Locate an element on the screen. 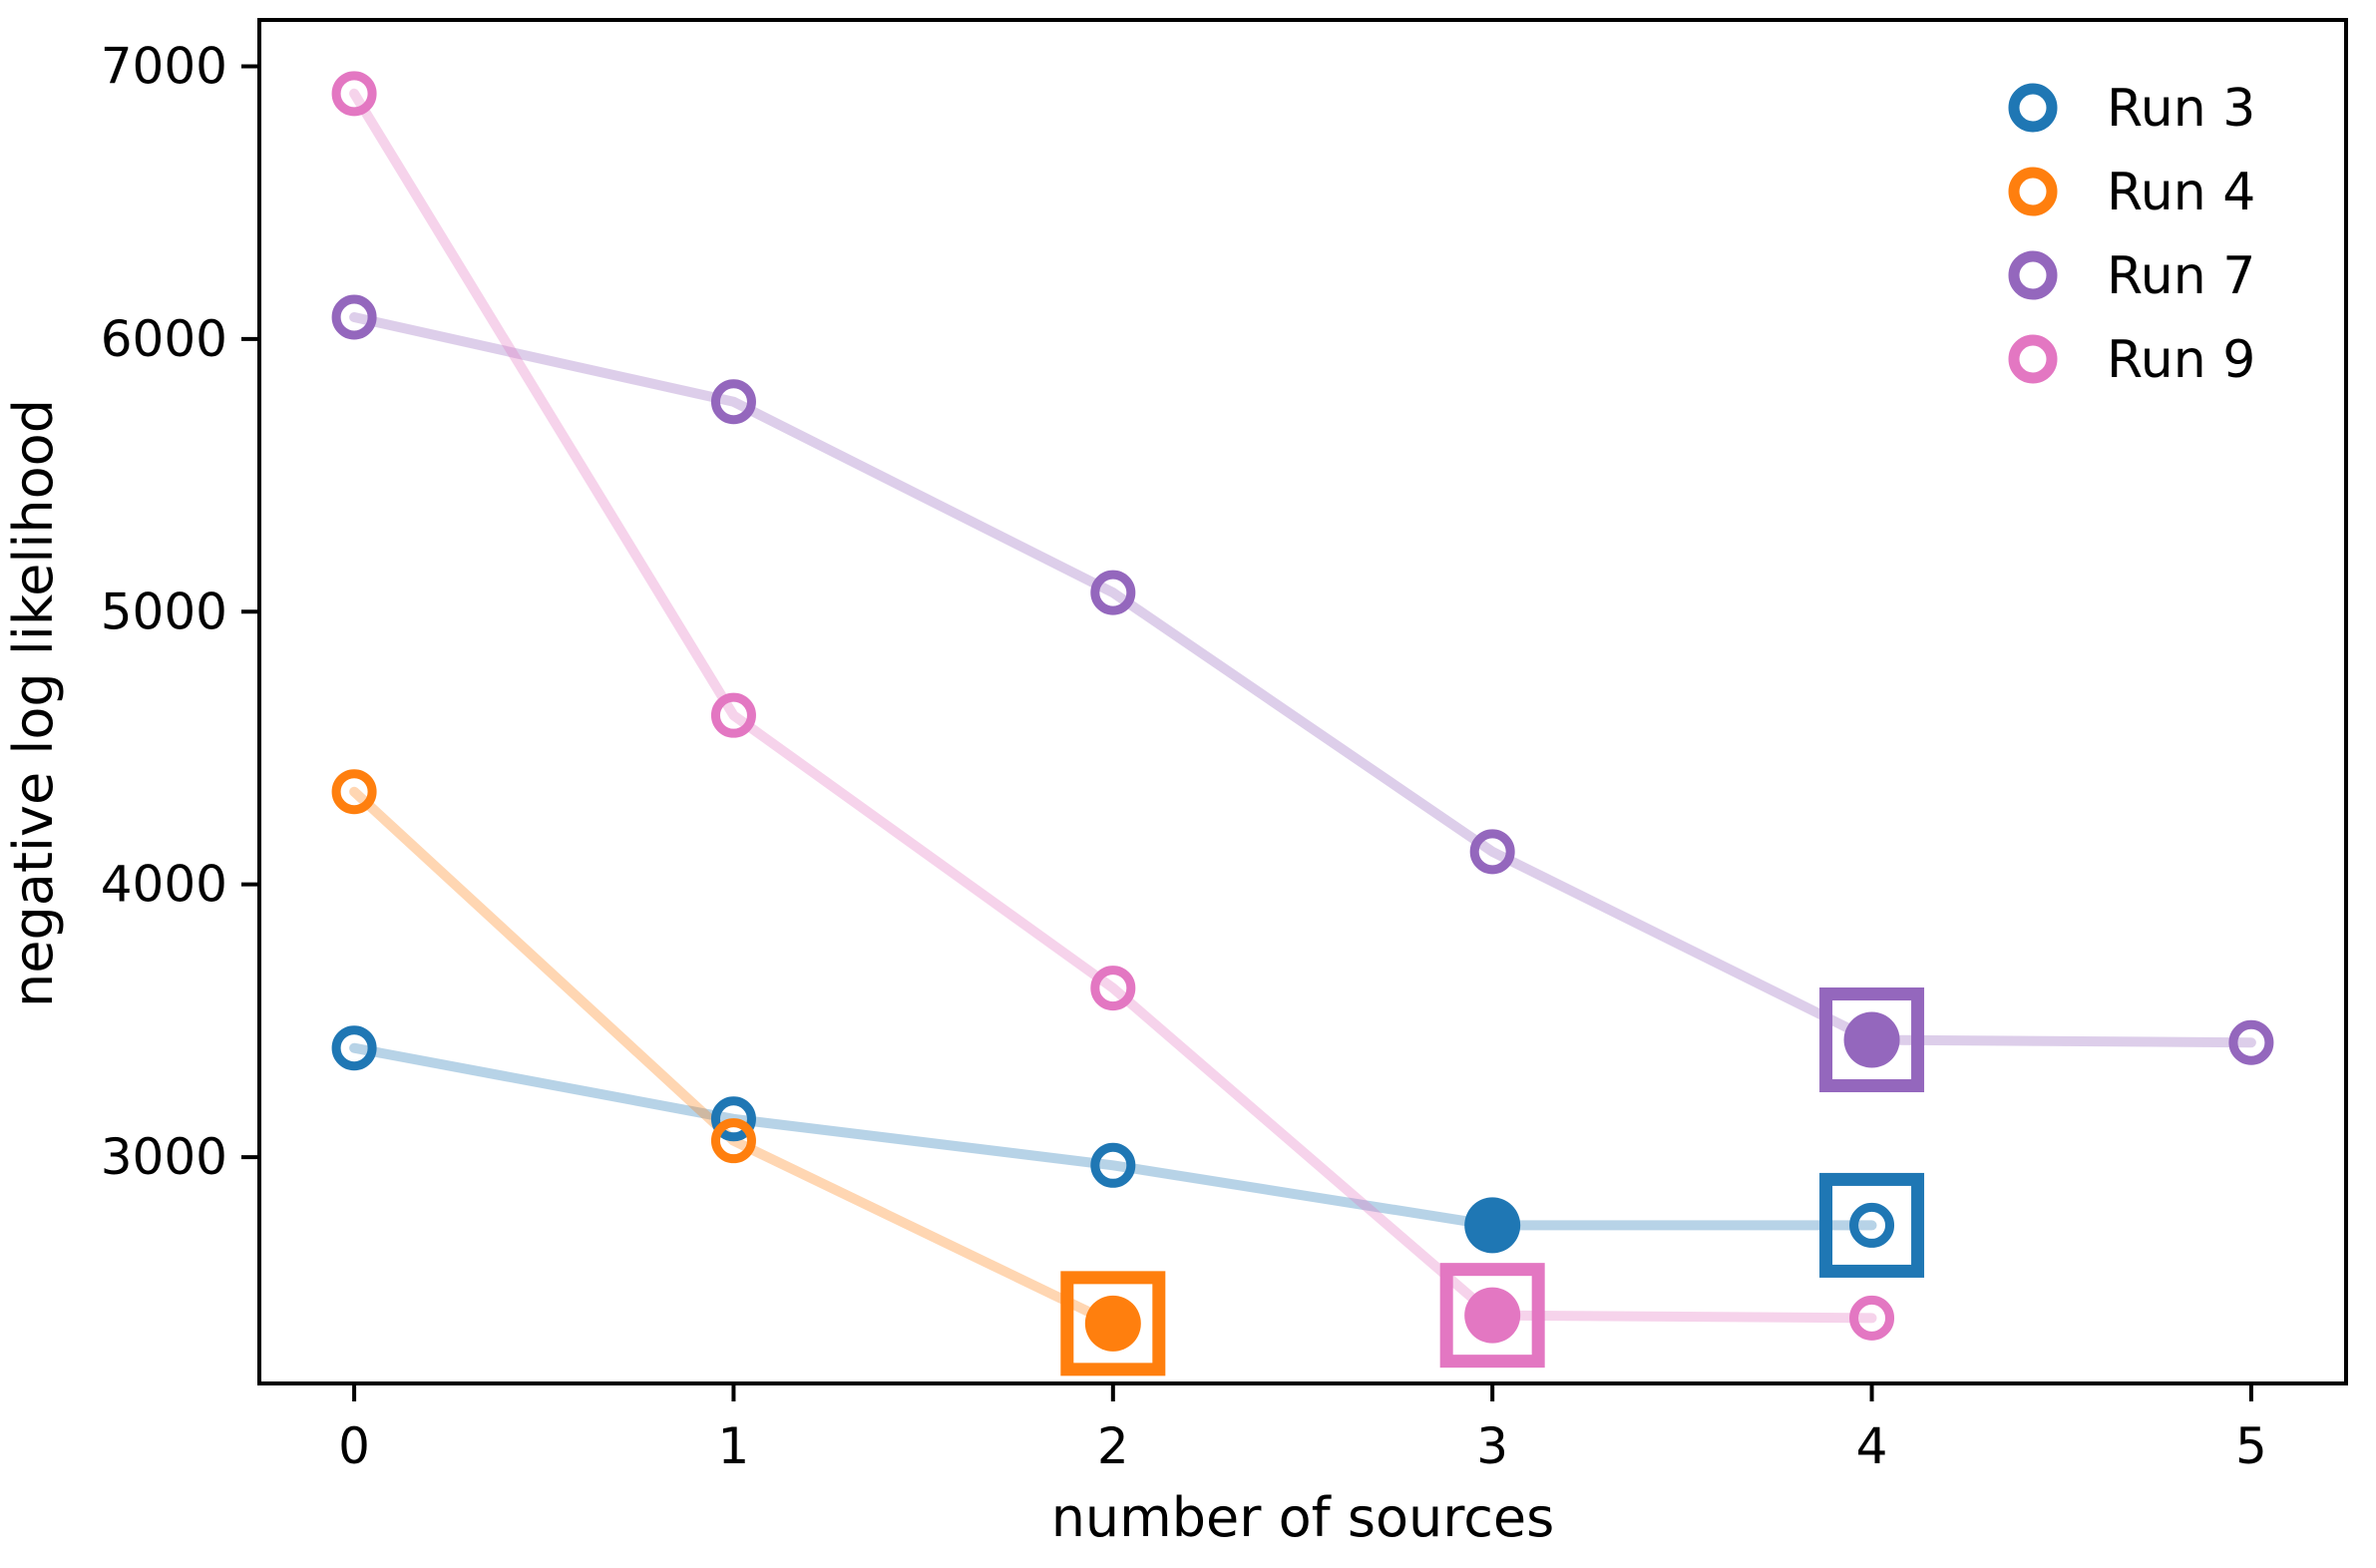  legend-item-run-9: Run 9 is located at coordinates (2132, 360).